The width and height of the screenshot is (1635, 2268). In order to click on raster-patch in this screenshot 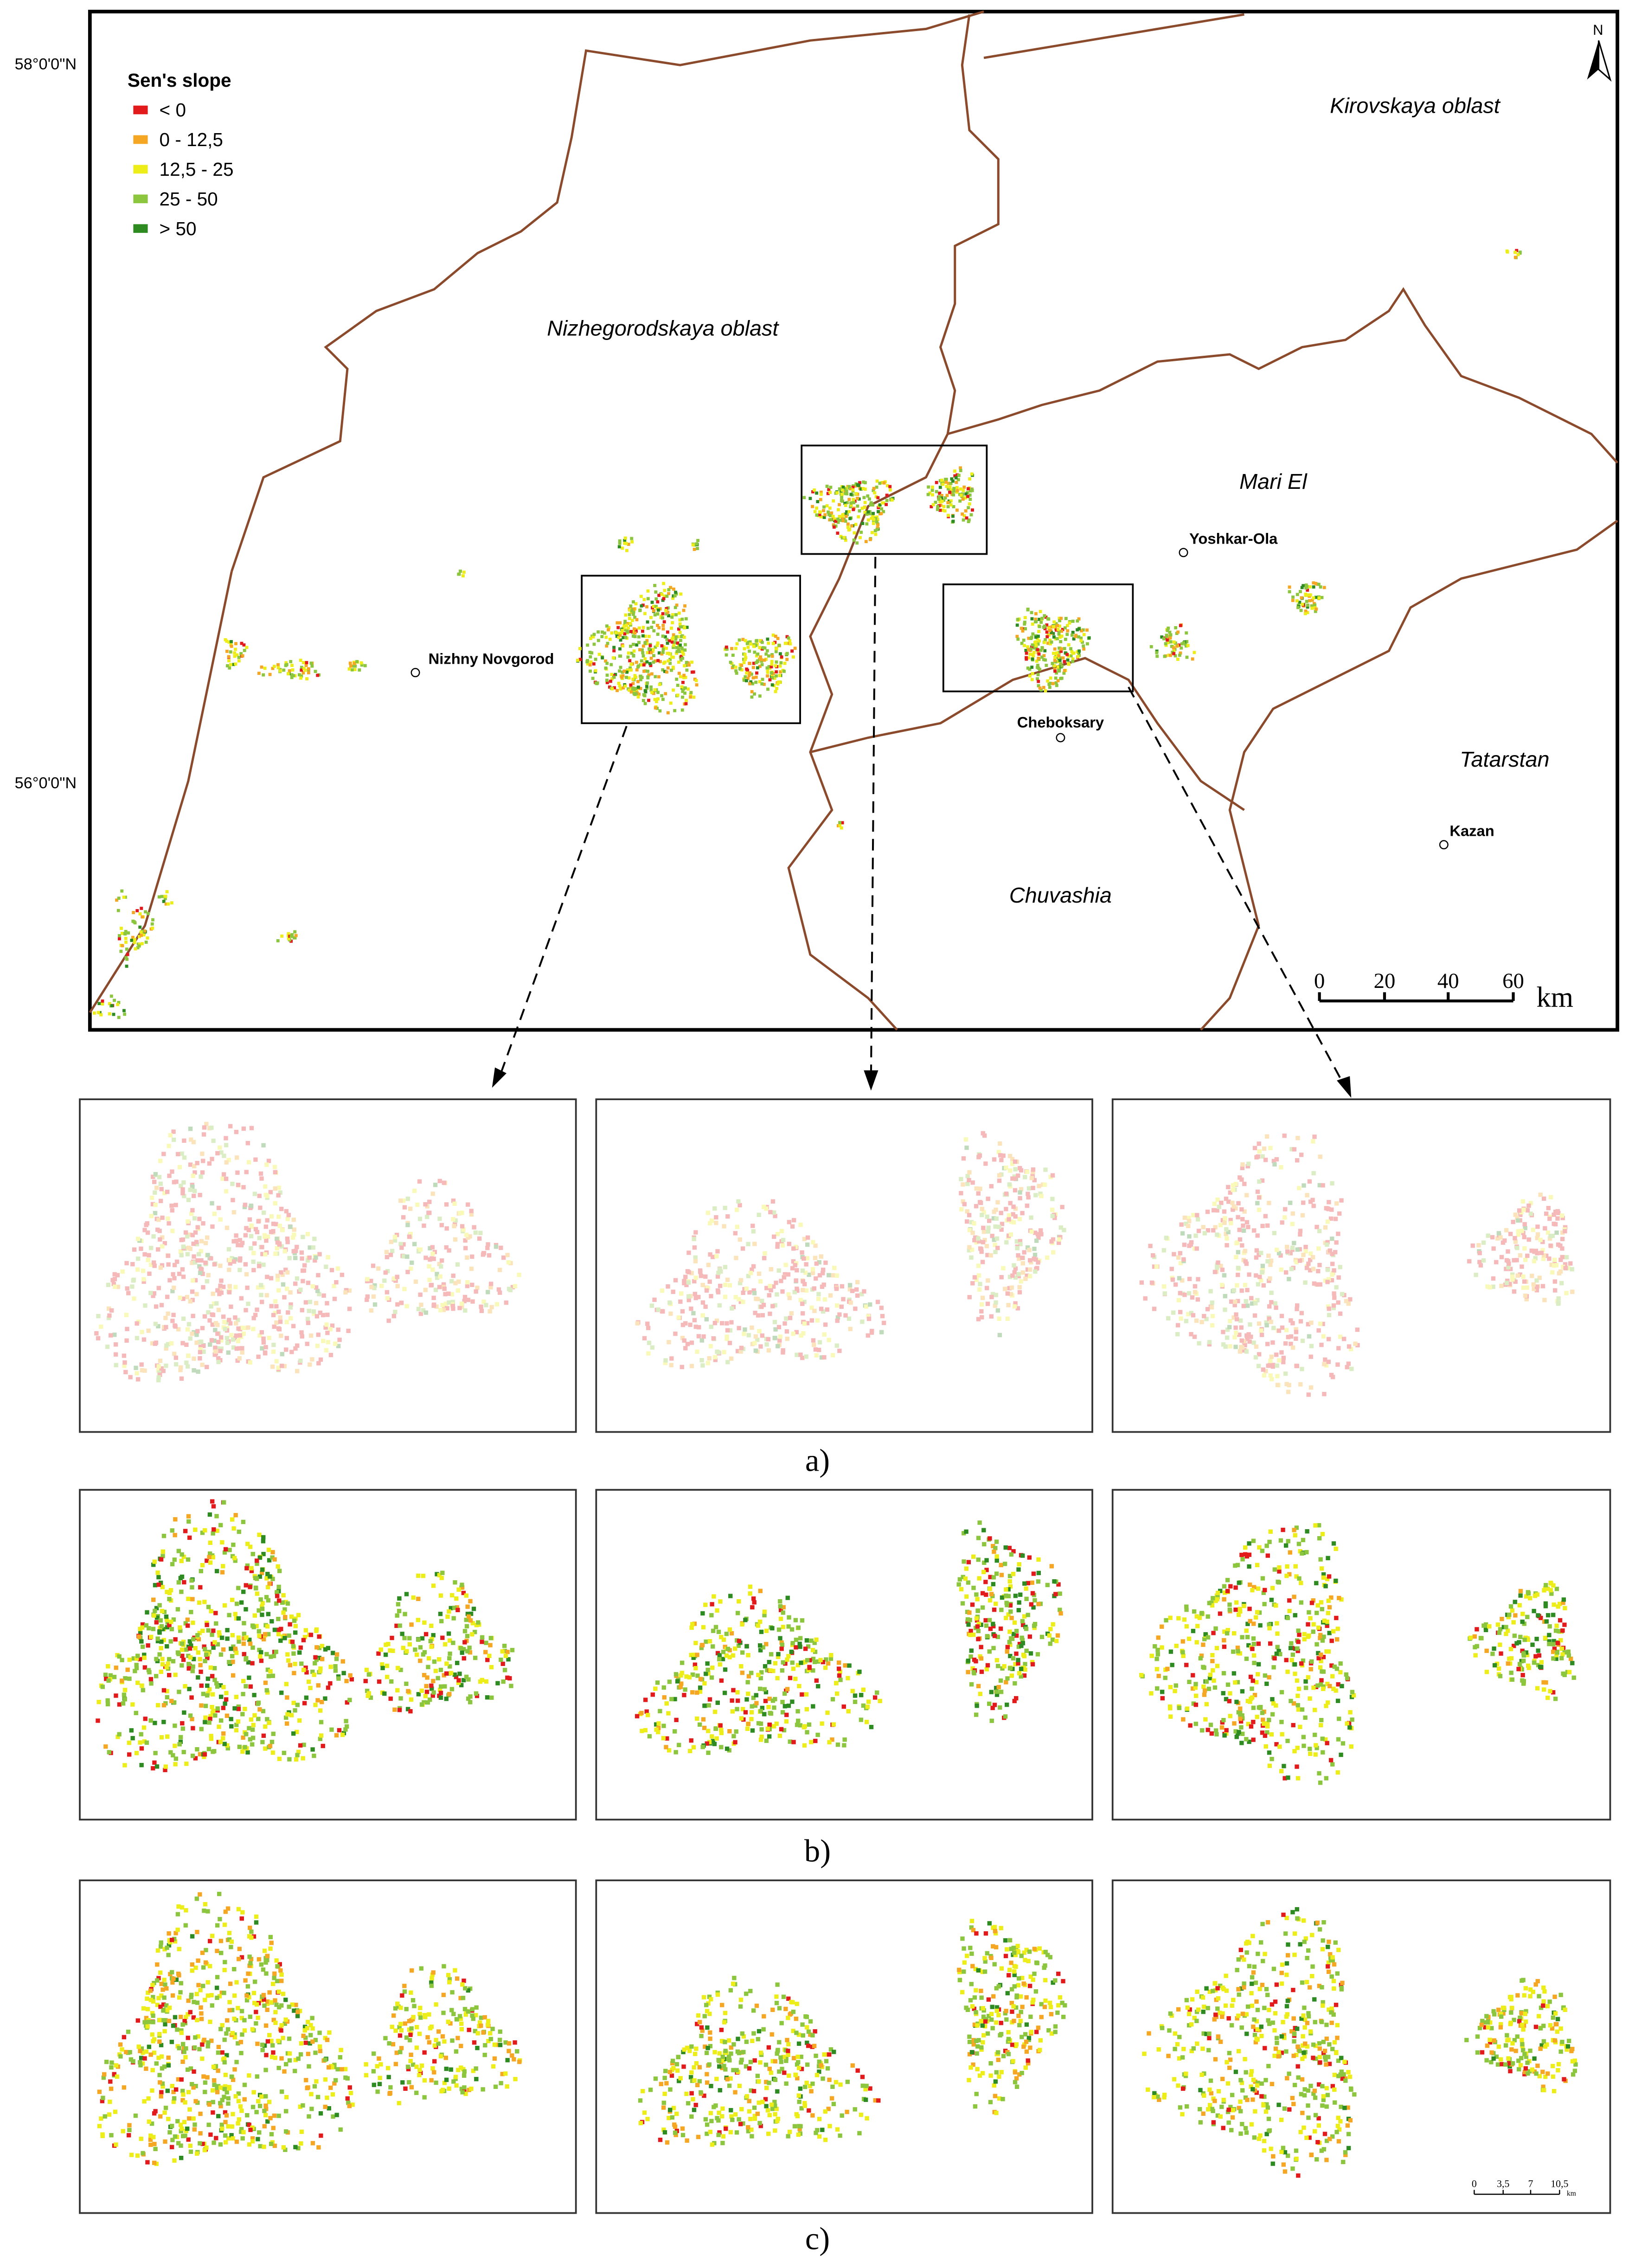, I will do `click(1013, 1234)`.